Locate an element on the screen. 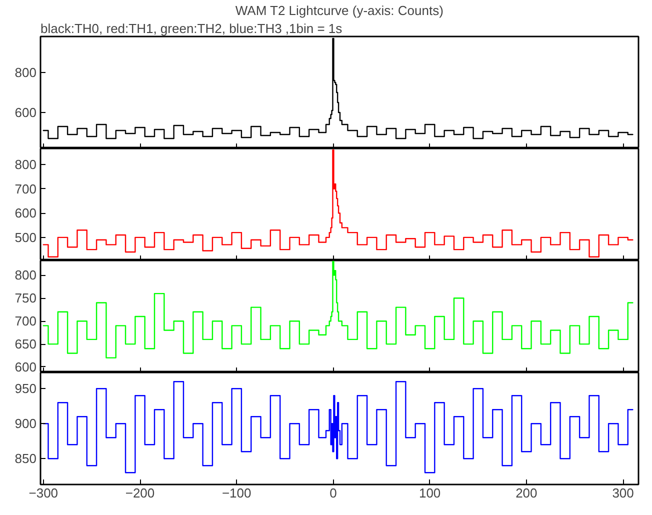  x-tick-label: 200 is located at coordinates (527, 493).